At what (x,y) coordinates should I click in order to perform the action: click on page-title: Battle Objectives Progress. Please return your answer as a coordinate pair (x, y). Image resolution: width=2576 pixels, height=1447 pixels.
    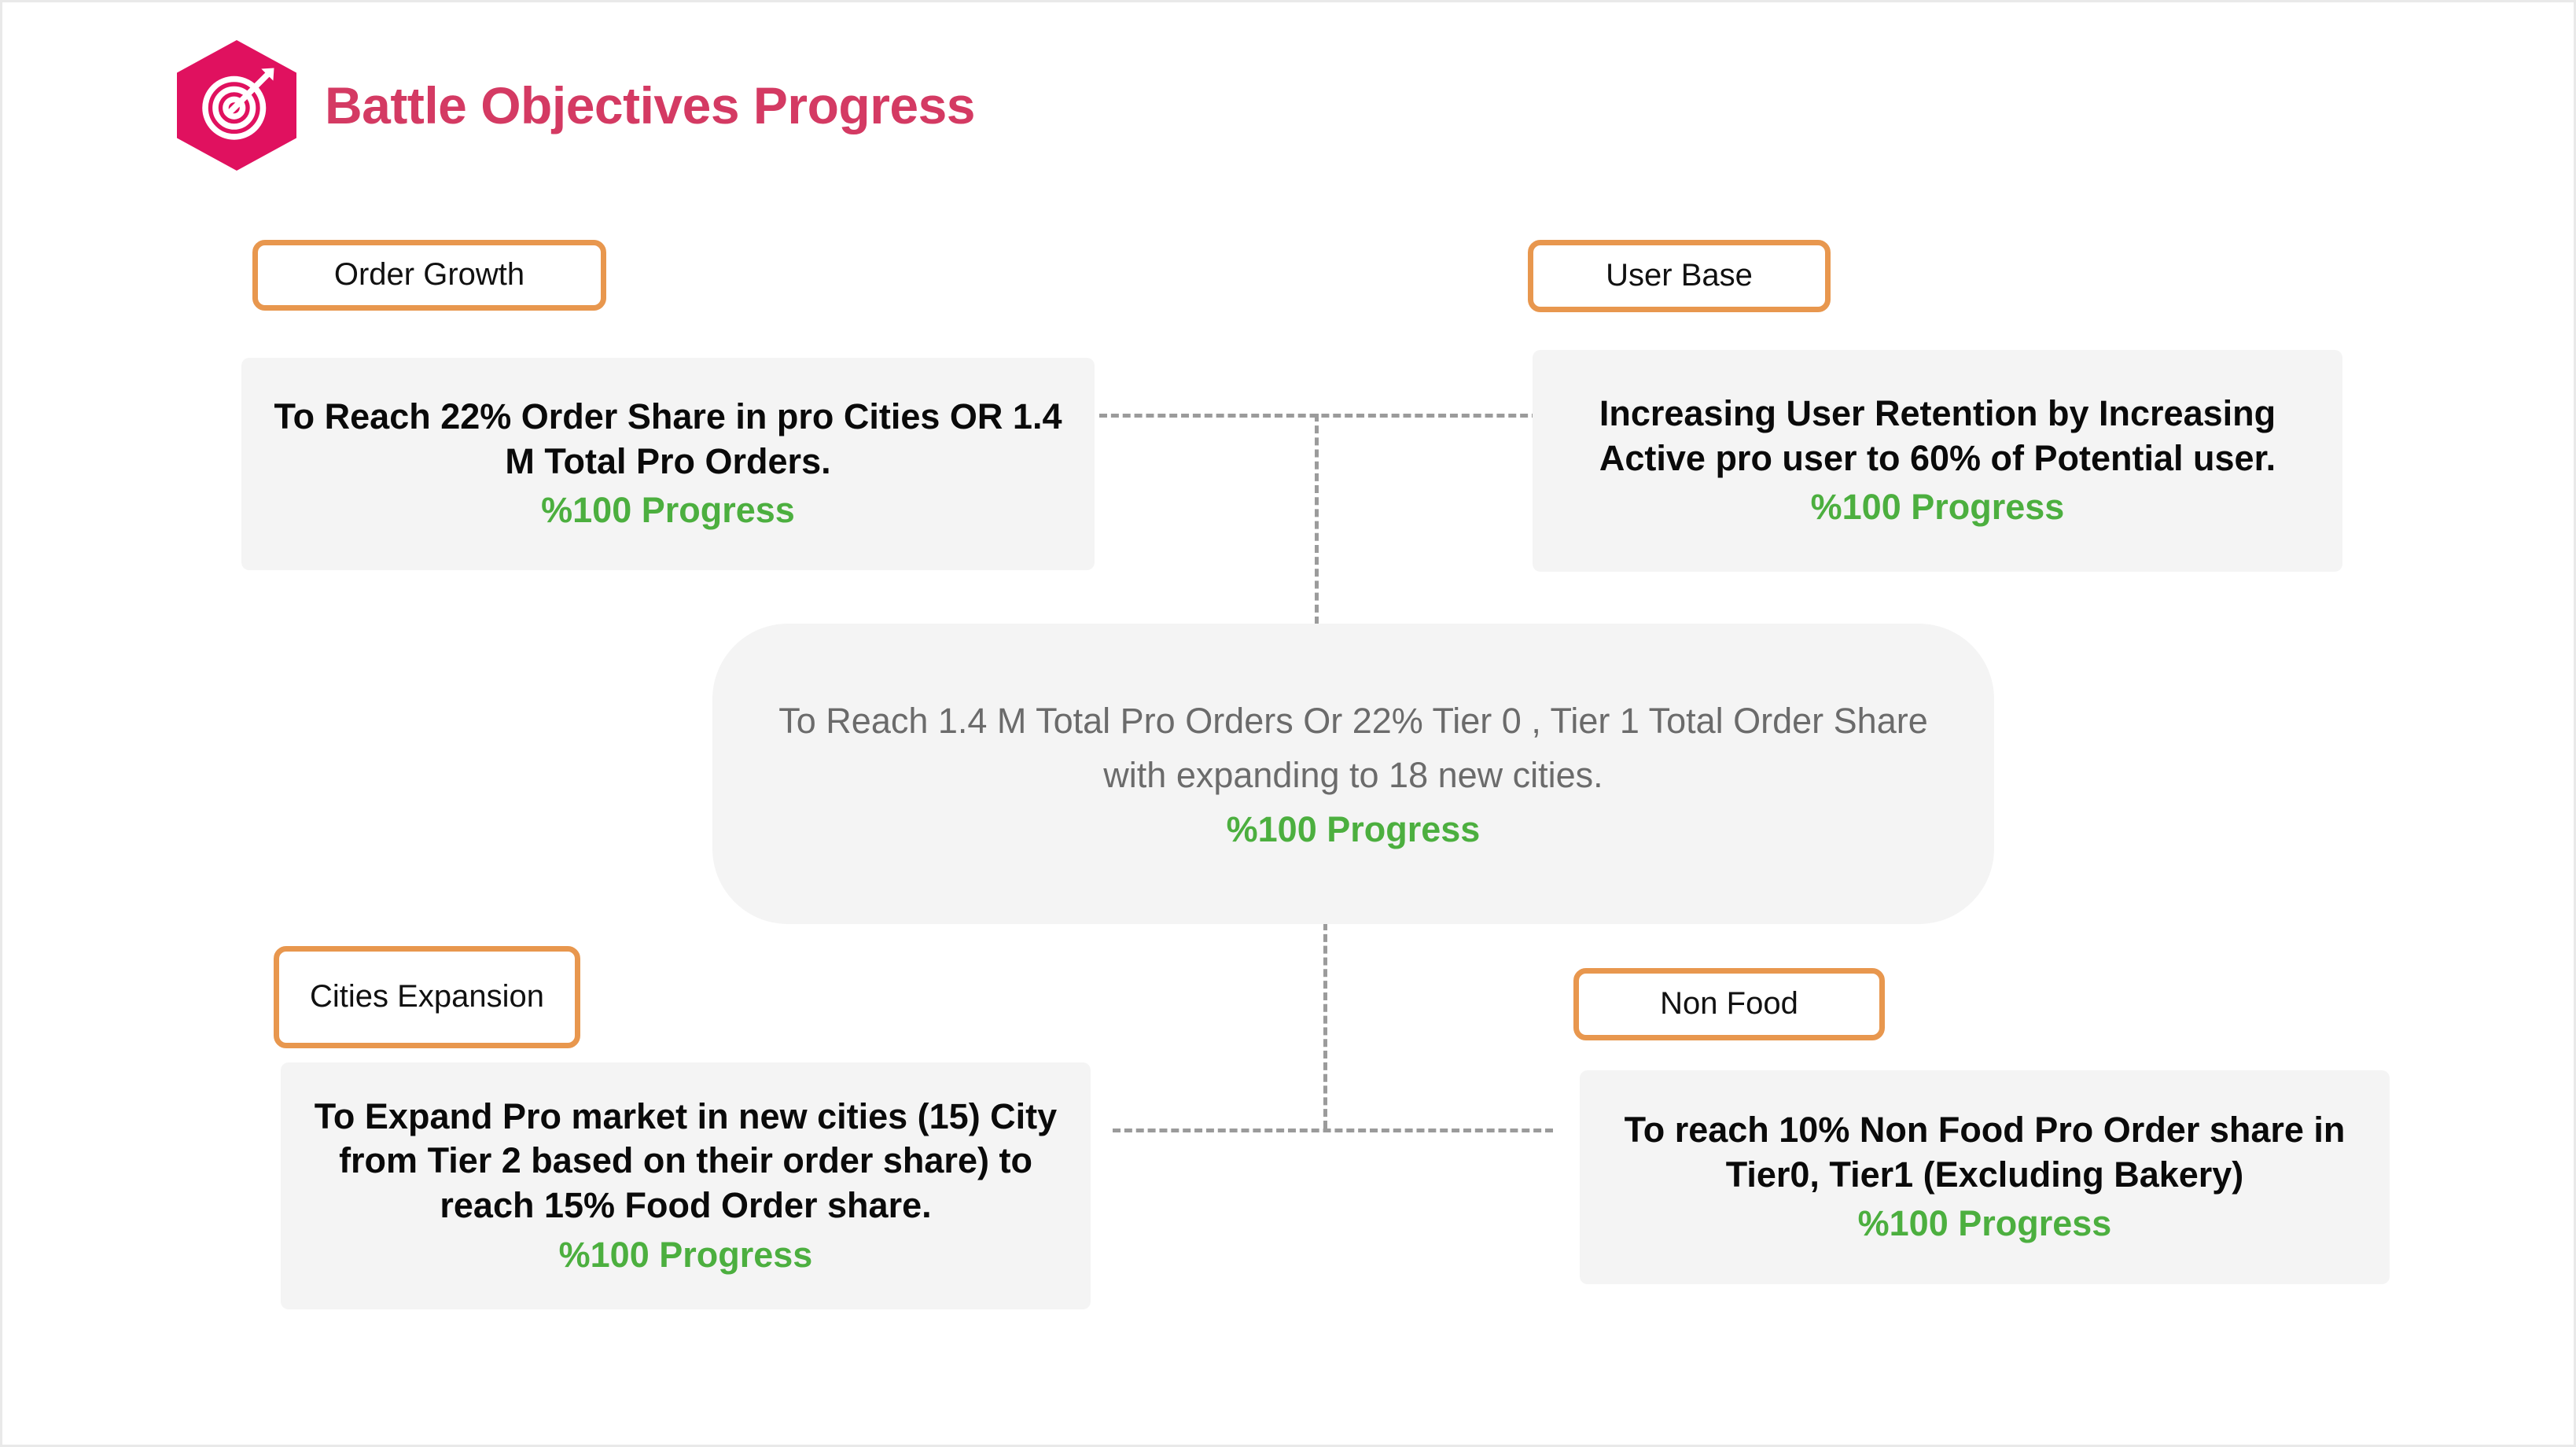
    Looking at the image, I should click on (650, 105).